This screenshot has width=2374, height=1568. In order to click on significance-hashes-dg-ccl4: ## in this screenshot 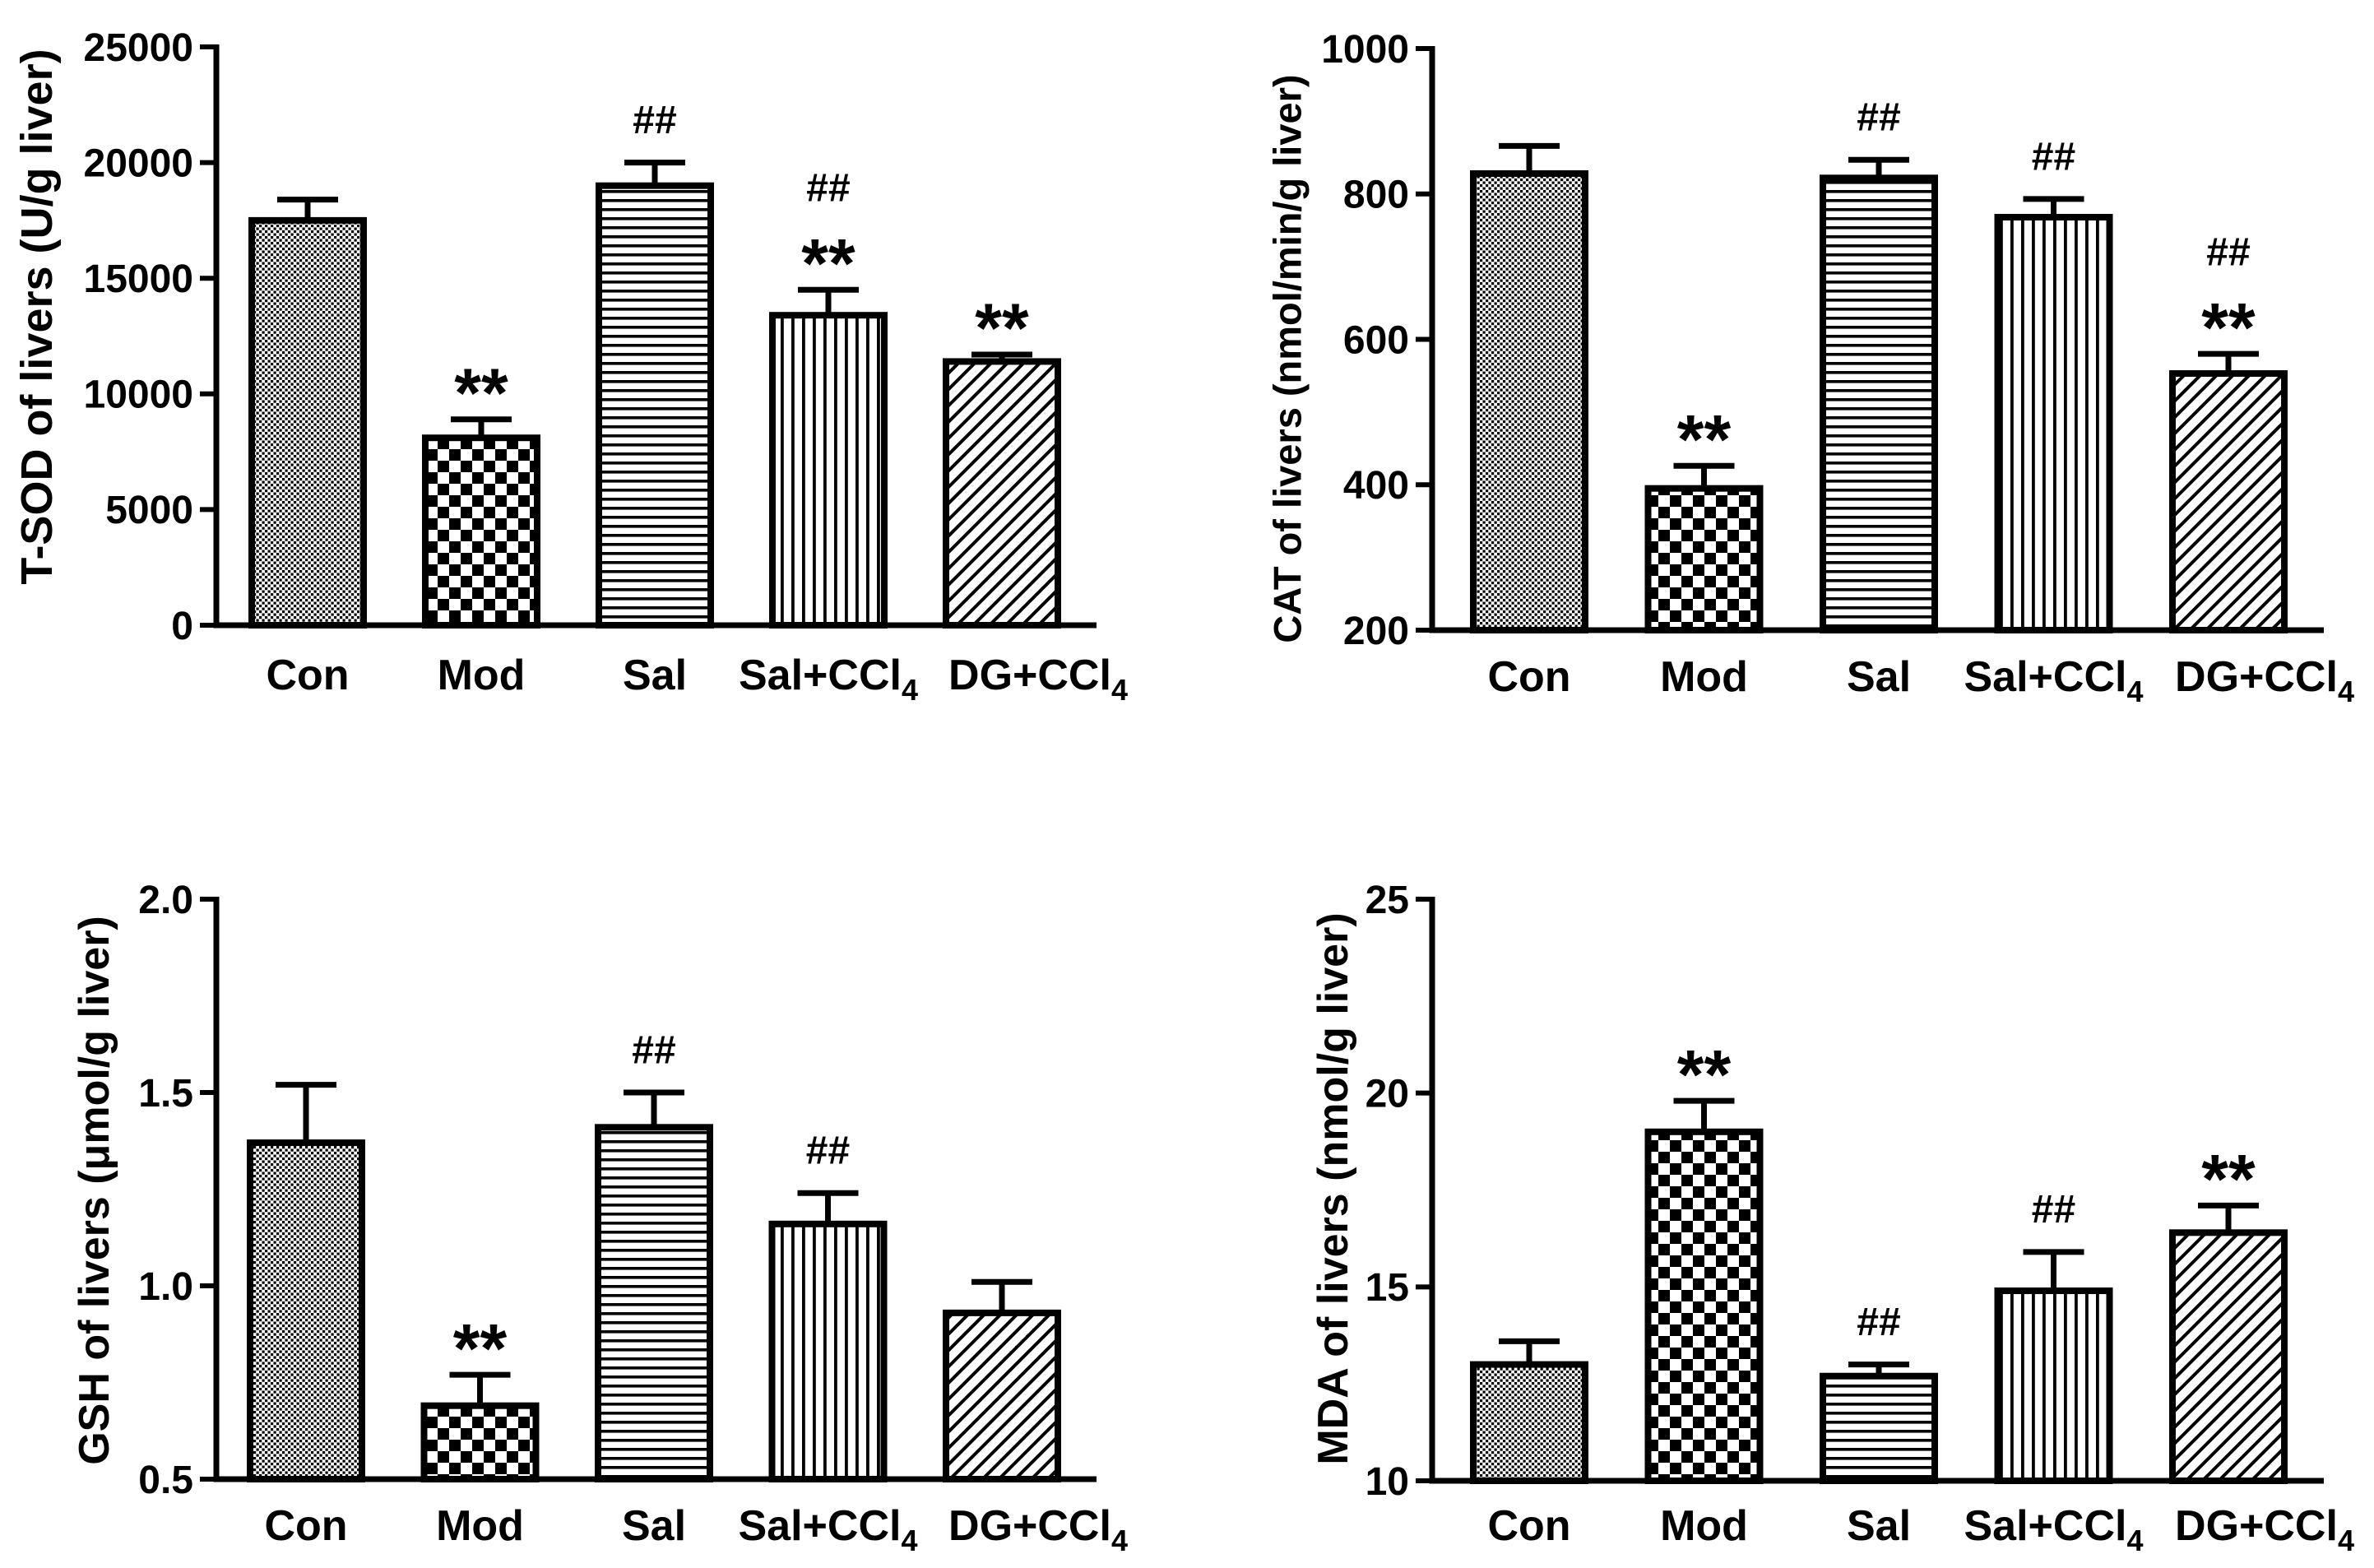, I will do `click(2228, 252)`.